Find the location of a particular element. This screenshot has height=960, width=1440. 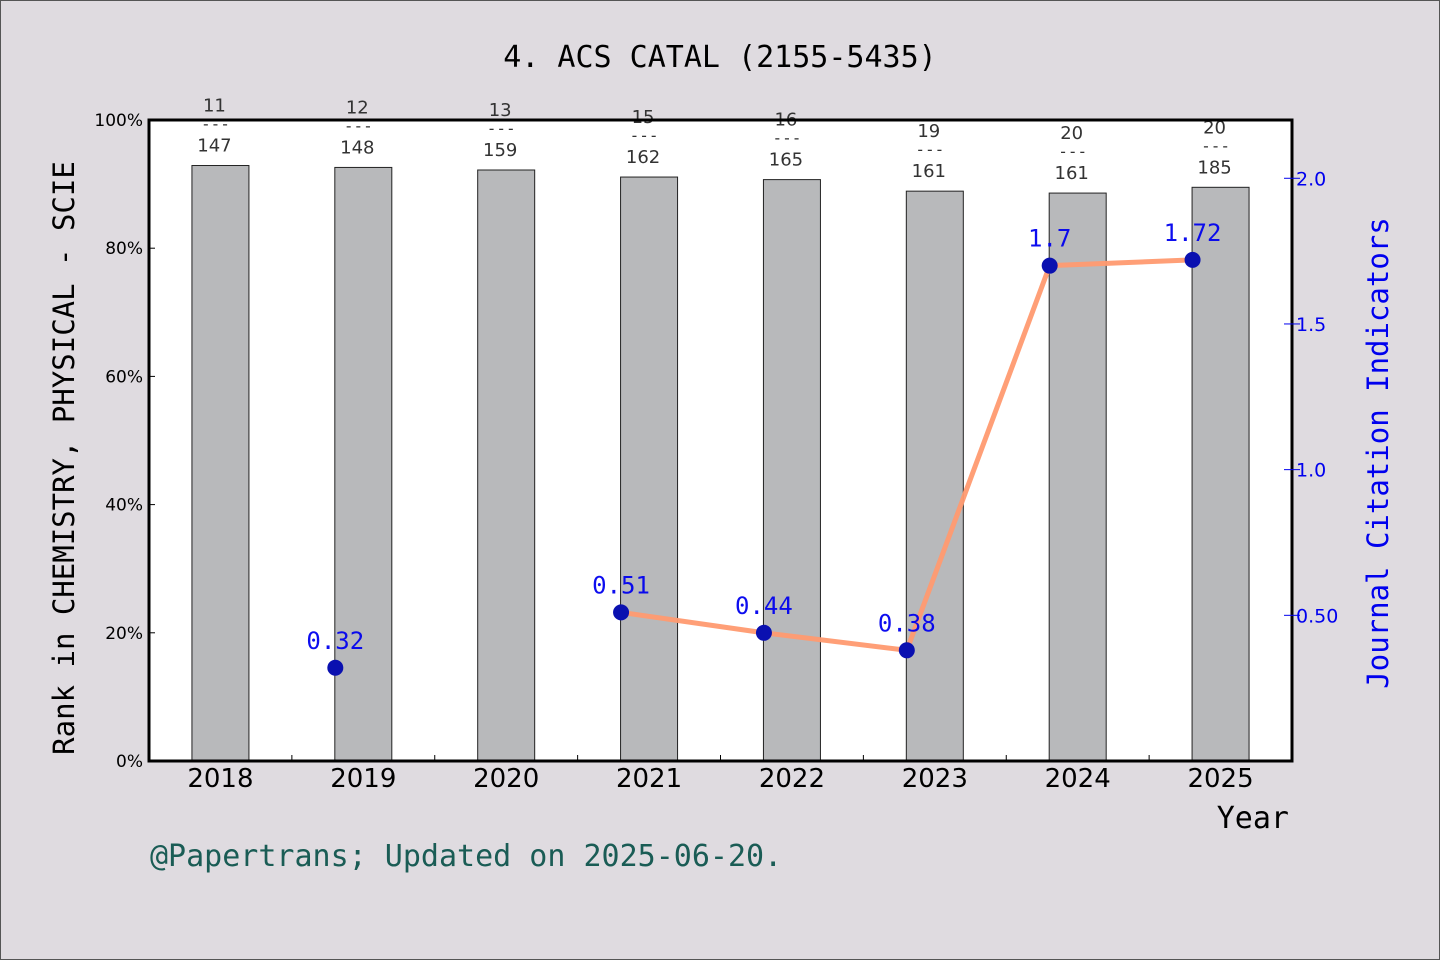

y2-axis-label: Journal Citation Indicators is located at coordinates (1378, 452).